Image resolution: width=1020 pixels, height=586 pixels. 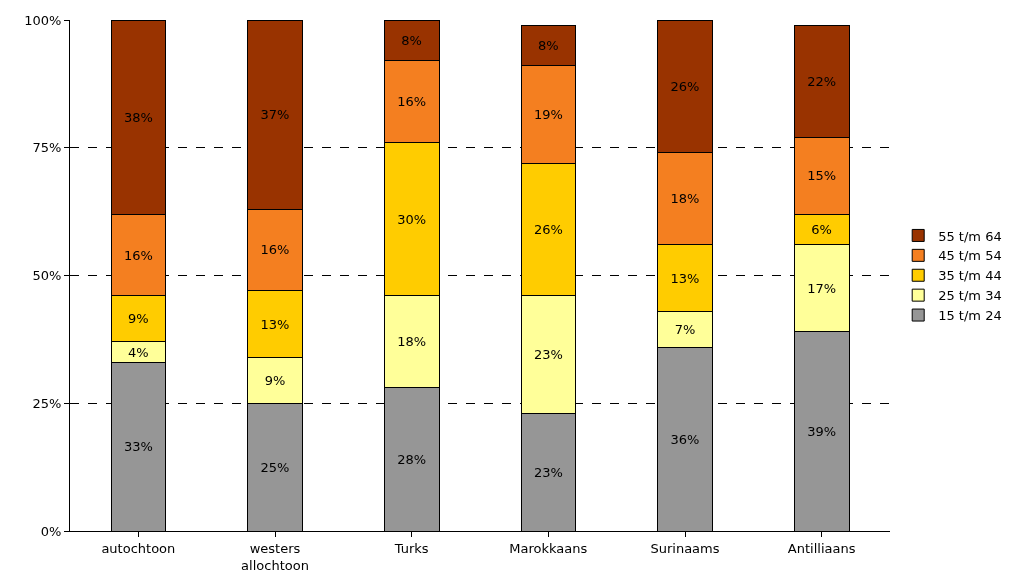 What do you see at coordinates (970, 296) in the screenshot?
I see `legend-label: 25 t/m 34` at bounding box center [970, 296].